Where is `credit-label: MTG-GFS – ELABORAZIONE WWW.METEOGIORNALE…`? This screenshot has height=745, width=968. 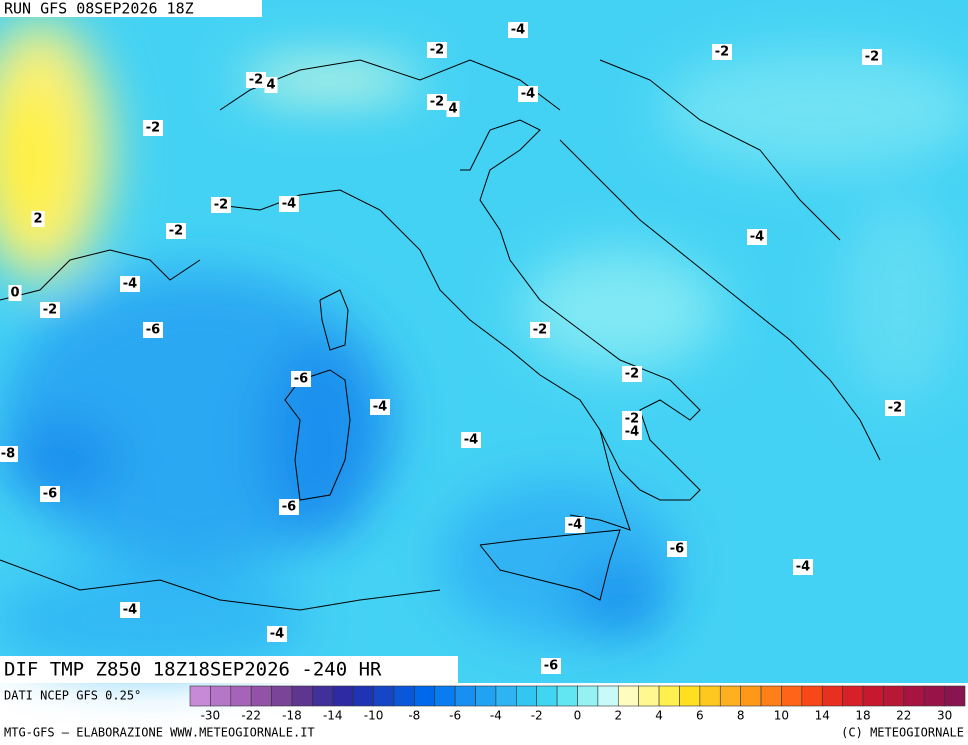 credit-label: MTG-GFS – ELABORAZIONE WWW.METEOGIORNALE… is located at coordinates (159, 733).